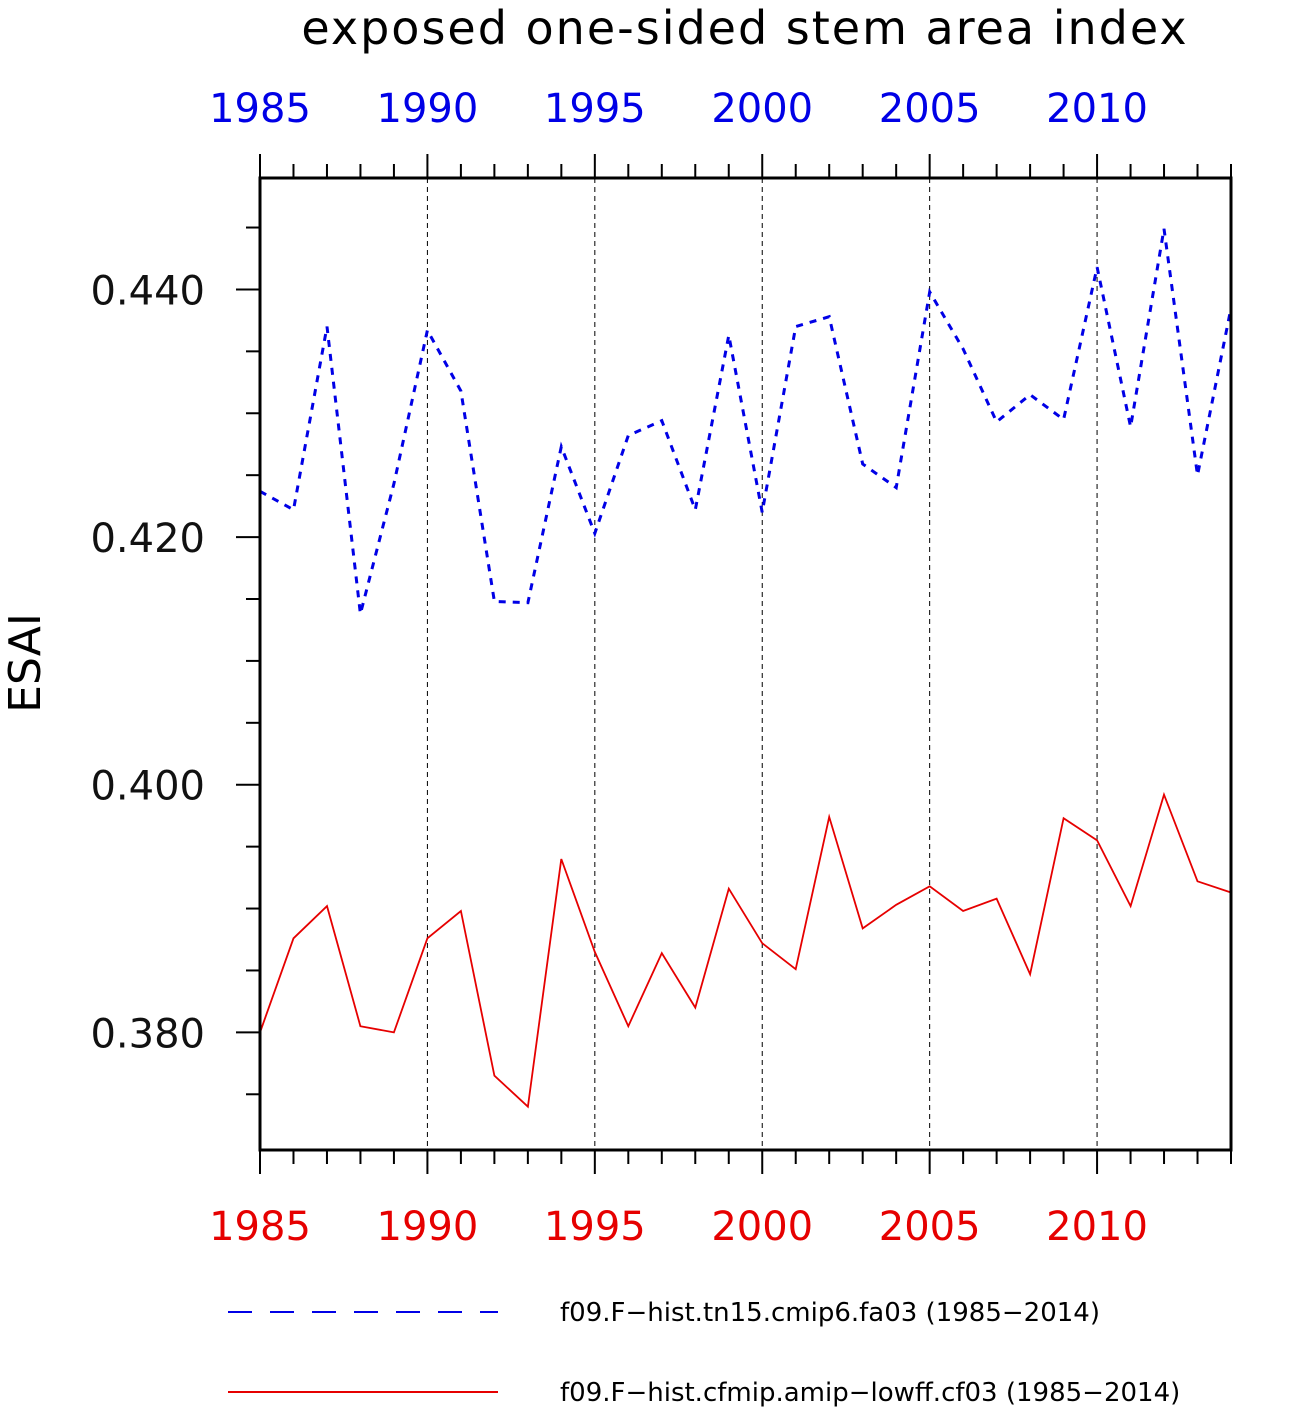  What do you see at coordinates (830, 1313) in the screenshot?
I see `legend-label-0: f09.F−hist.tn15.cmip6.fa03 (1985−2014)` at bounding box center [830, 1313].